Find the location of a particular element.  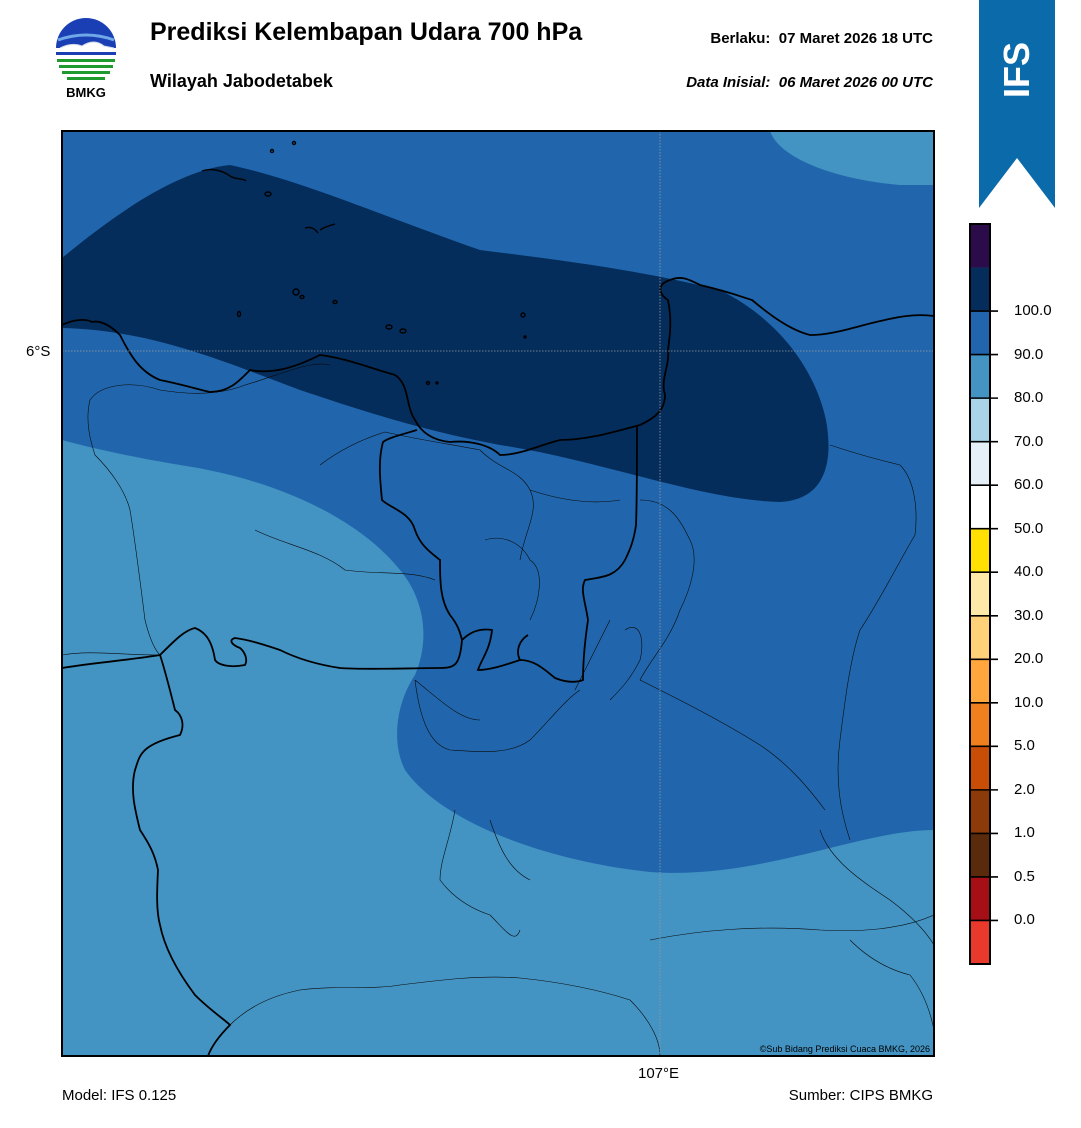

colorbar-label: 20.0 is located at coordinates (1029, 659).